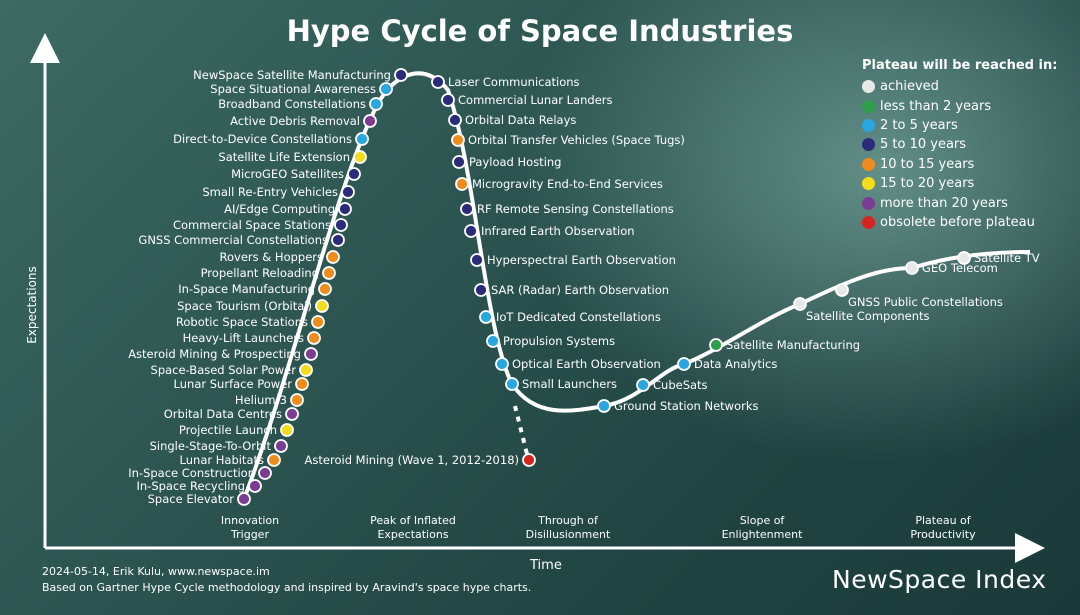  What do you see at coordinates (190, 486) in the screenshot?
I see `technology-label: In-Space Recycling` at bounding box center [190, 486].